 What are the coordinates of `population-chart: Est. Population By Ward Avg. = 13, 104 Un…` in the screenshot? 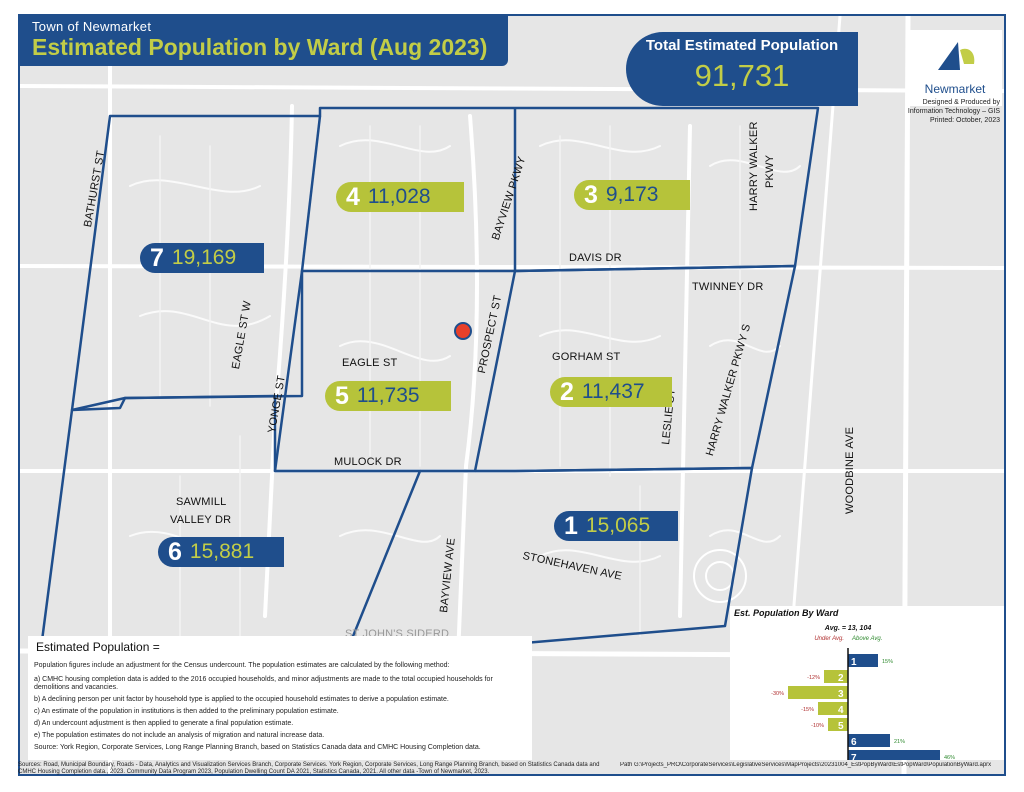 It's located at (867, 686).